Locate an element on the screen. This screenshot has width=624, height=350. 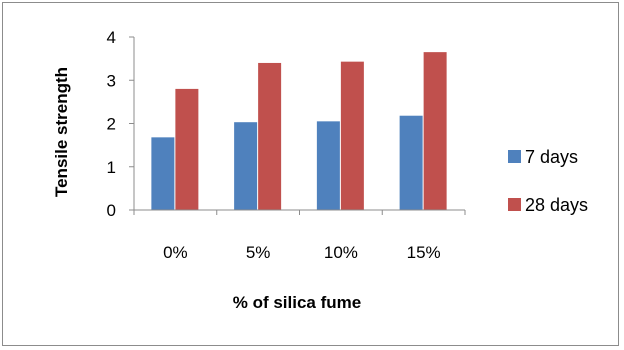
legend-label: 7 days is located at coordinates (551, 157).